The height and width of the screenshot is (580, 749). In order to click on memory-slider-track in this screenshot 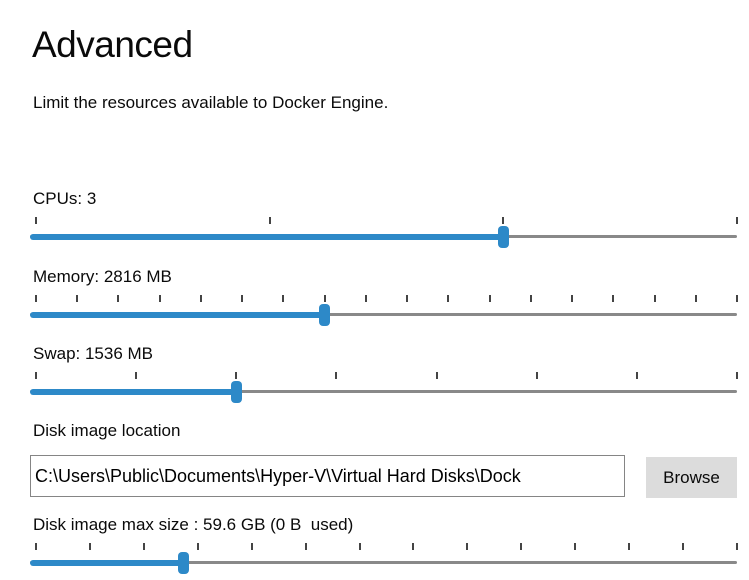, I will do `click(383, 314)`.